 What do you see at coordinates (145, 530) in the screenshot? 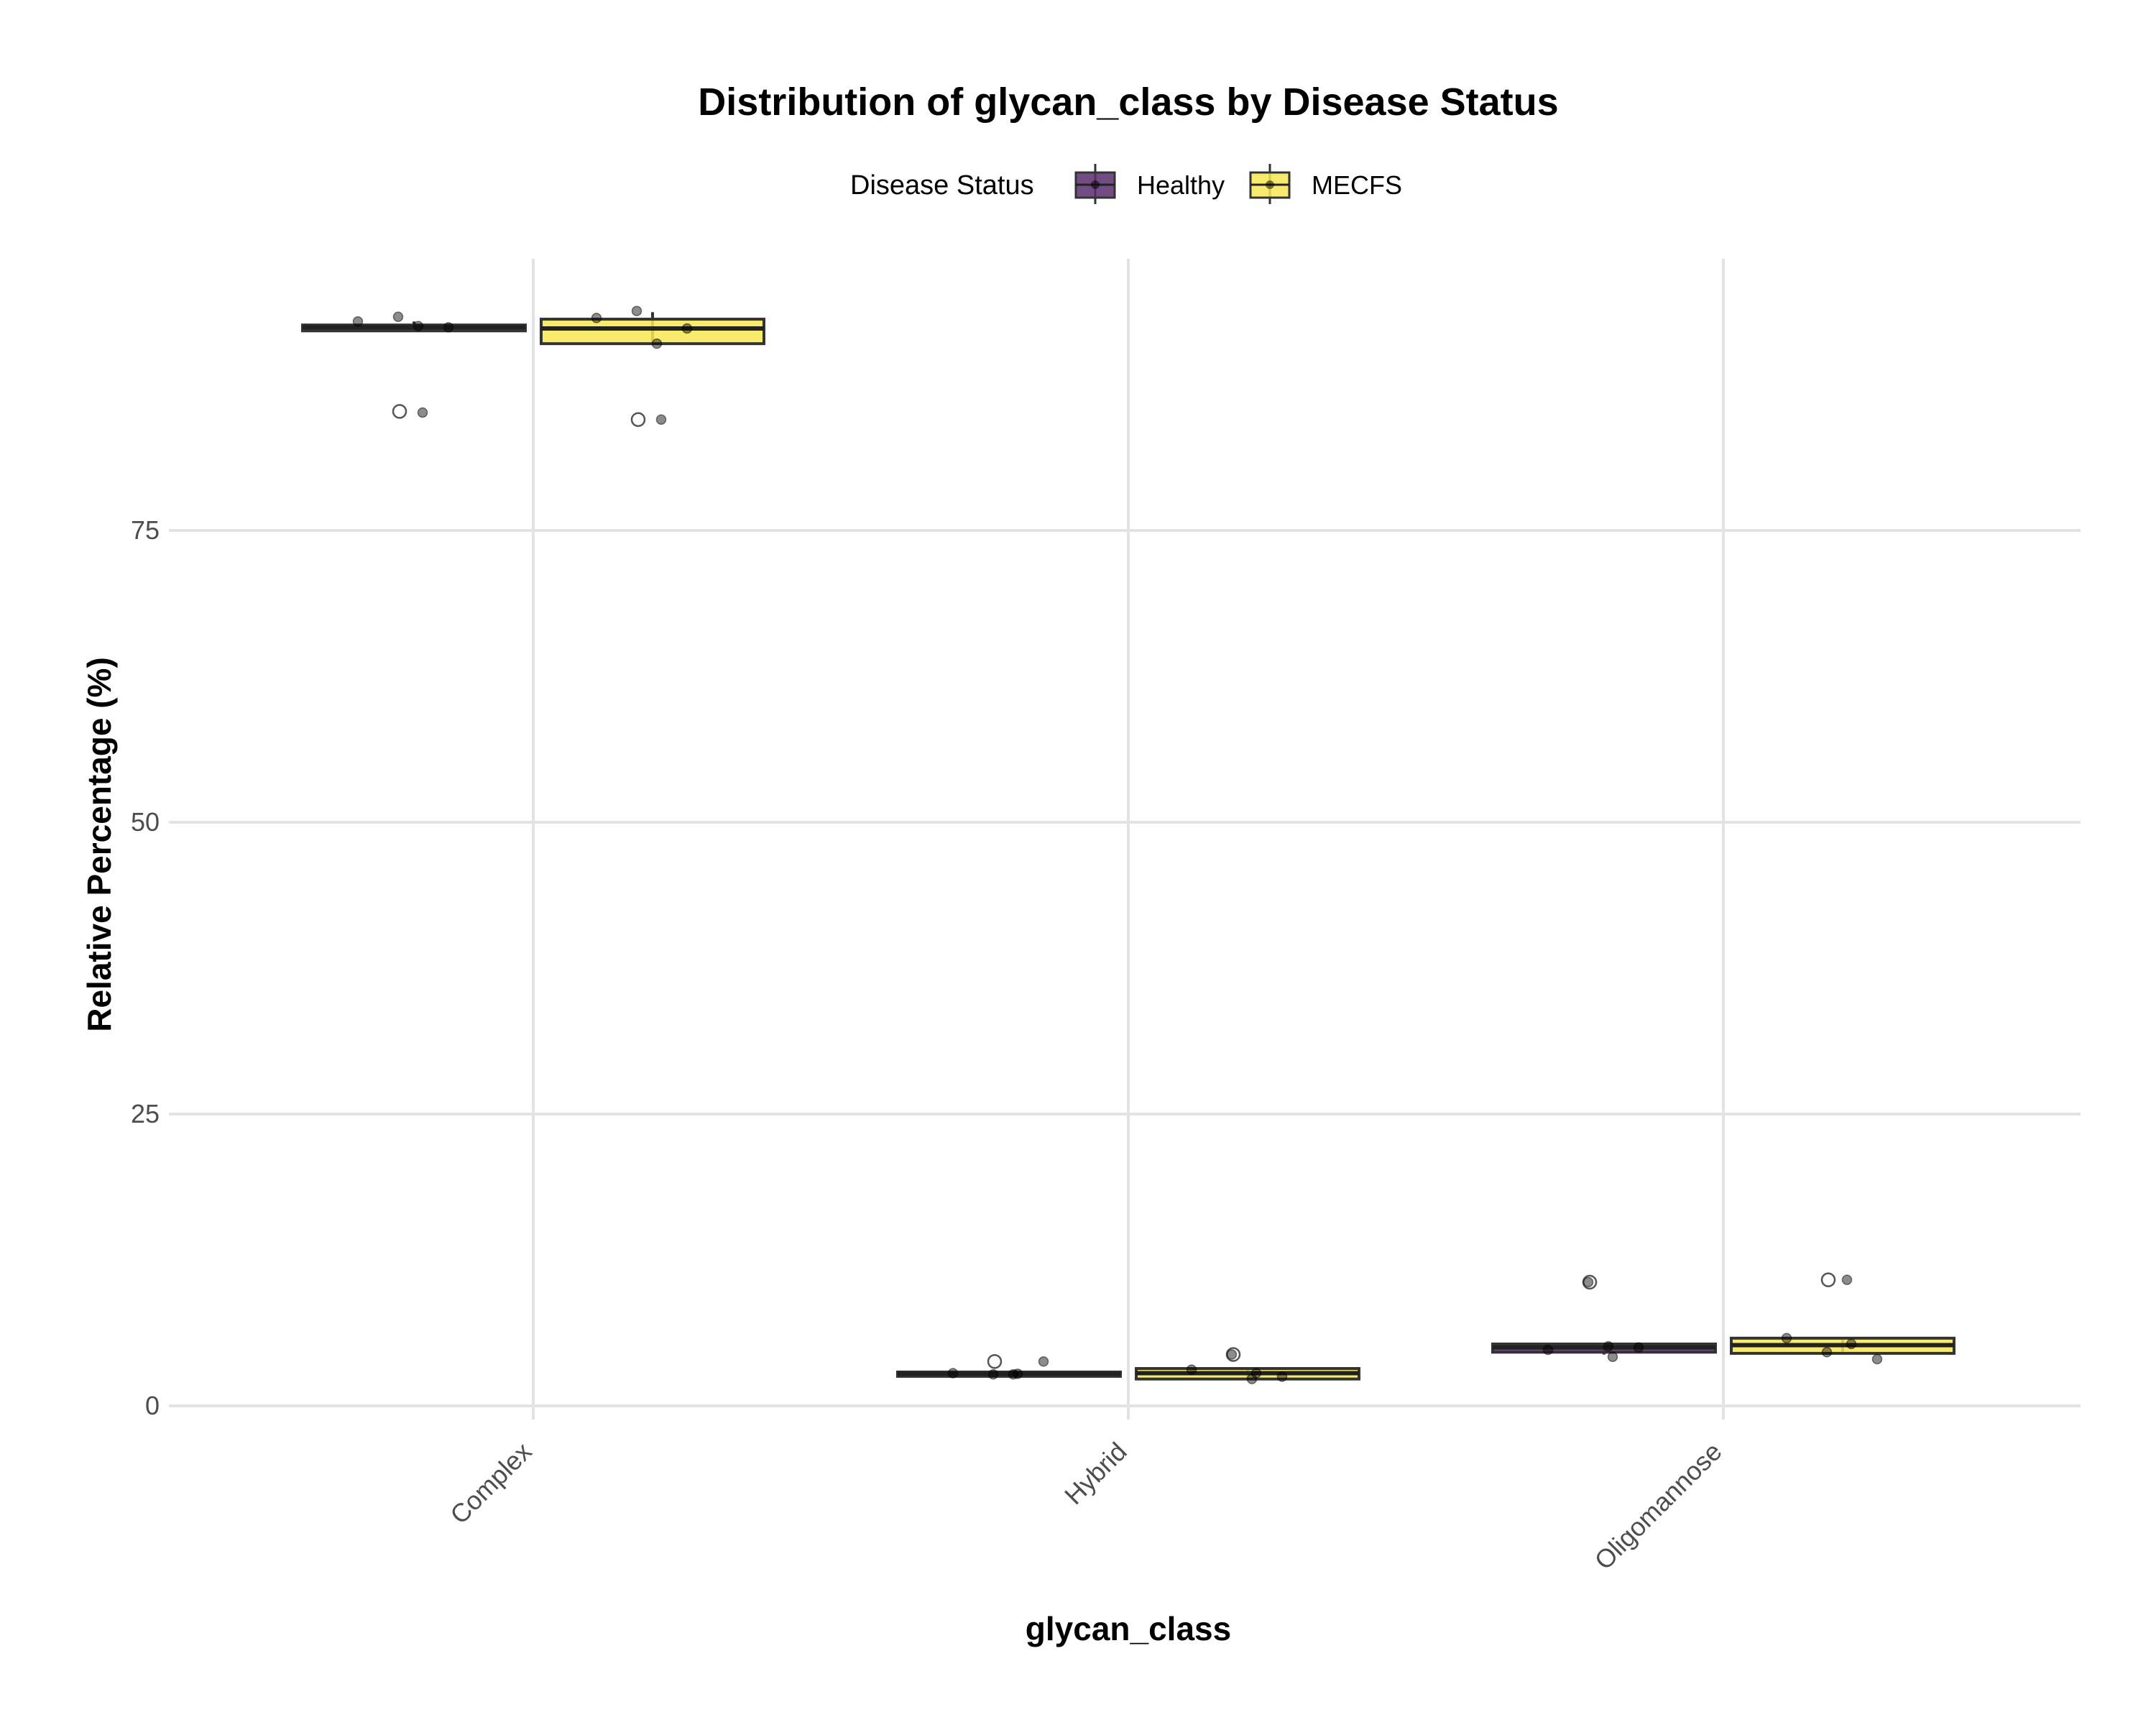
I see `y-tick-label-75: 75` at bounding box center [145, 530].